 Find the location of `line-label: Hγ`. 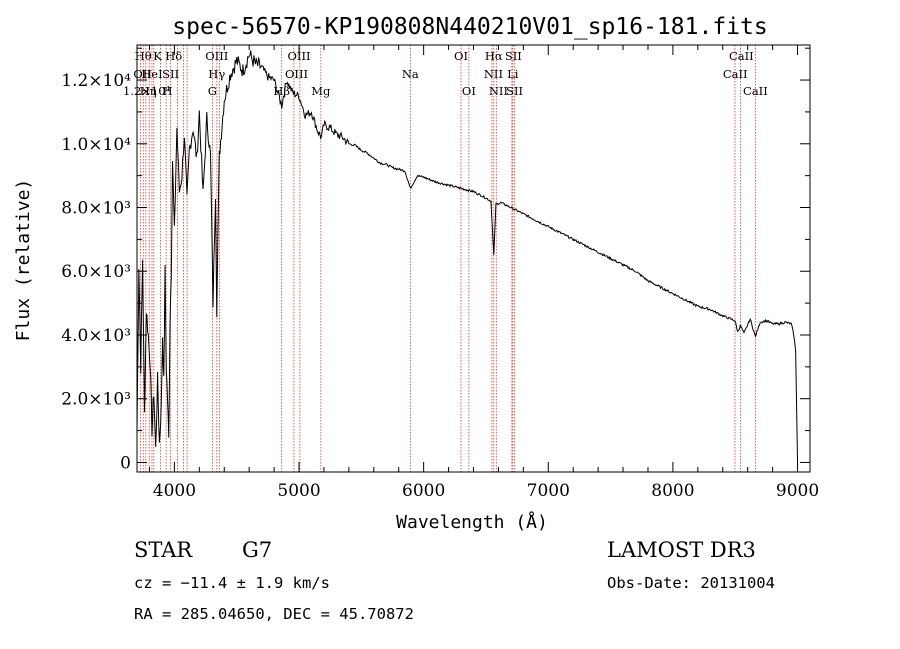

line-label: Hγ is located at coordinates (216, 74).